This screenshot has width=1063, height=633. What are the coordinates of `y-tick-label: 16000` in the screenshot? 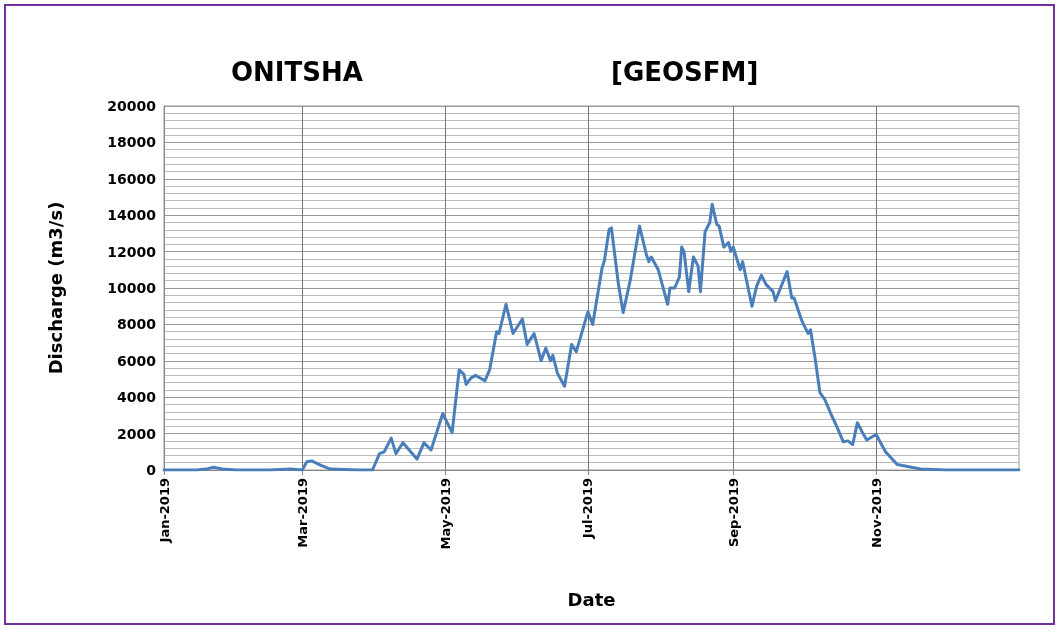 It's located at (132, 178).